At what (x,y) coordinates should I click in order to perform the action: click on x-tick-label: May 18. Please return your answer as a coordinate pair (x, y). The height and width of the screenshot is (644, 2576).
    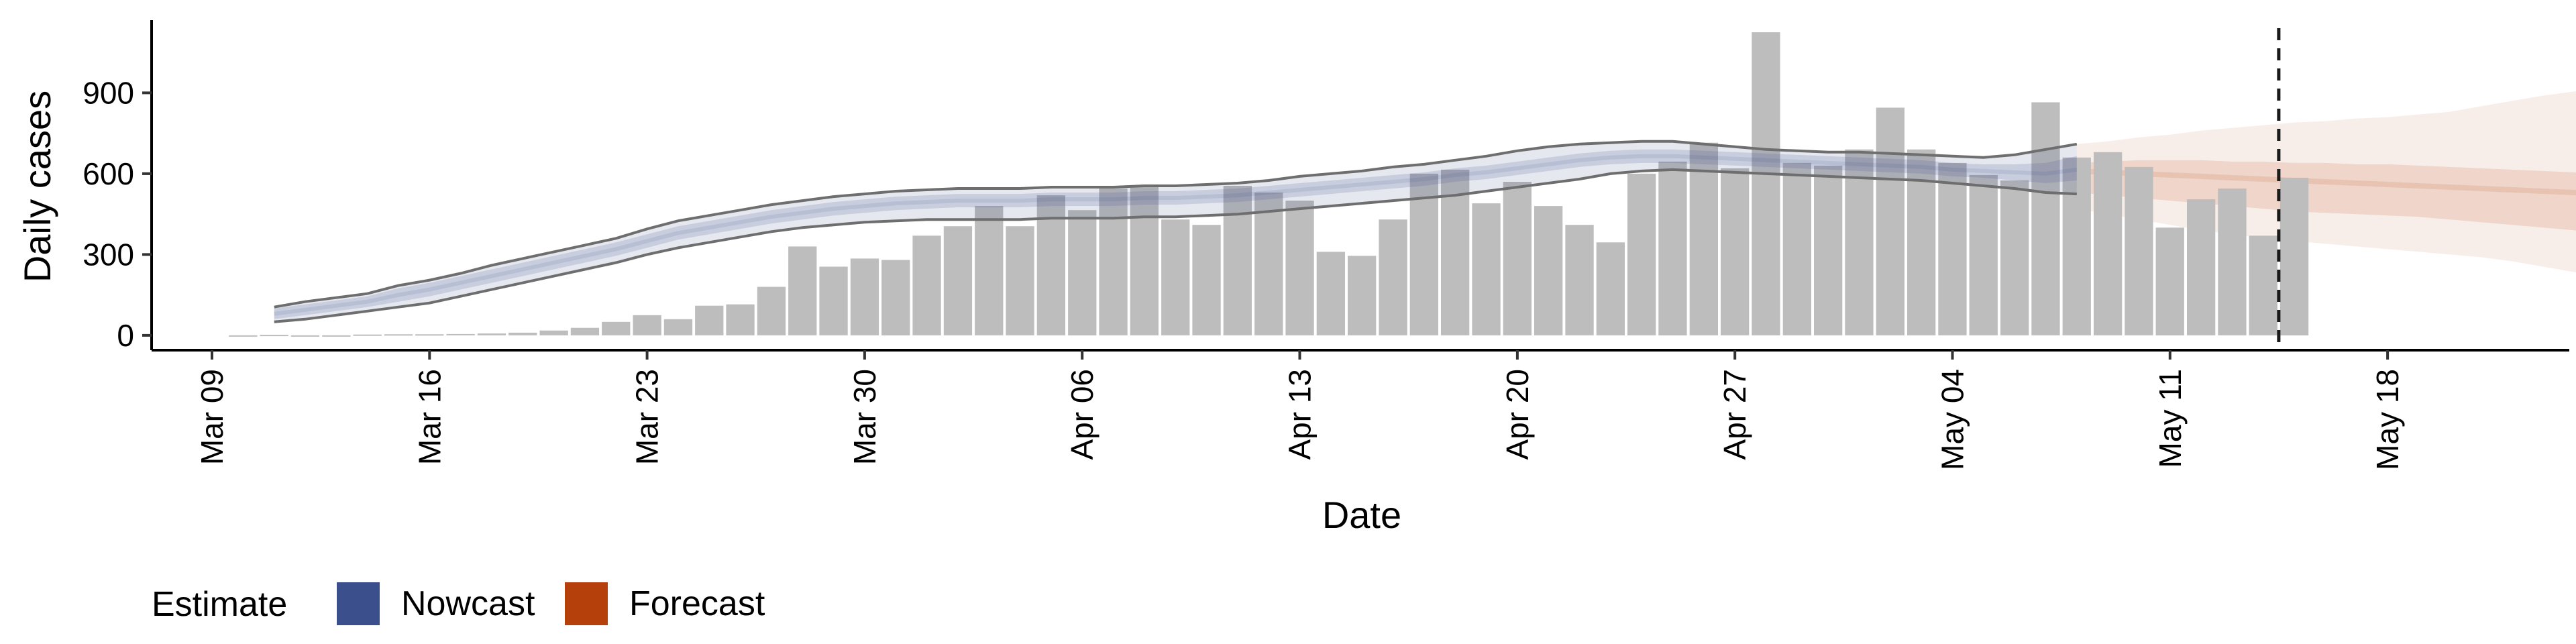
    Looking at the image, I should click on (2387, 419).